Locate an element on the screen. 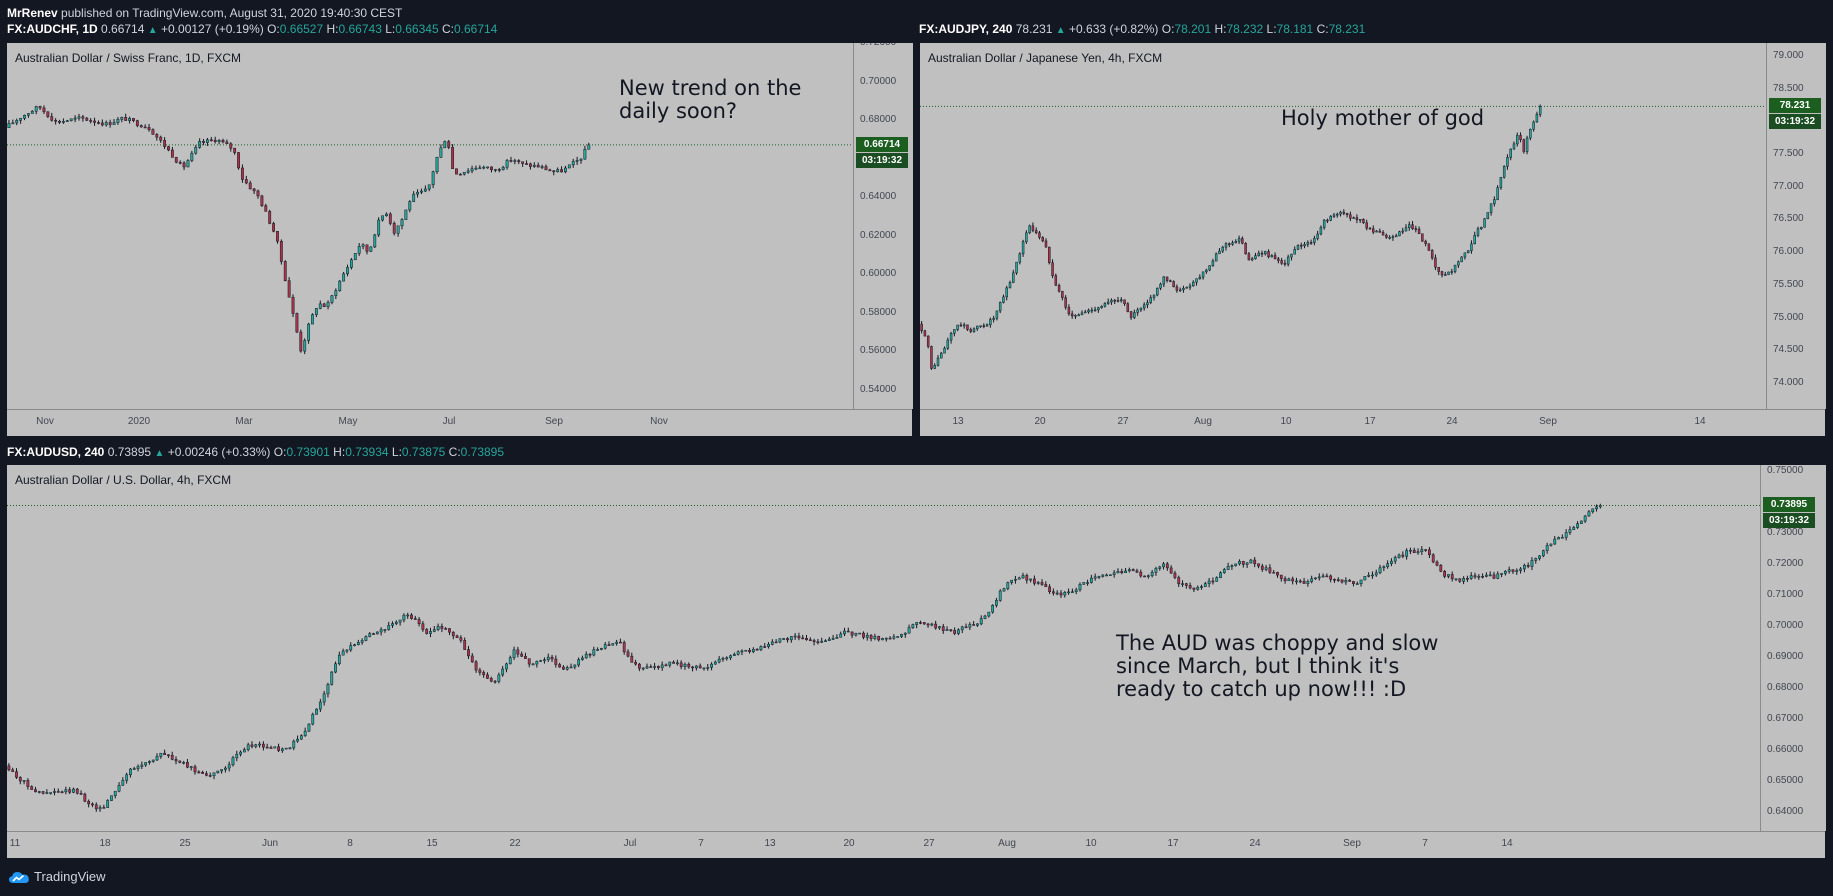 The width and height of the screenshot is (1833, 896). time-axis-audusd: 11 18 25 Jun 8 15 22 Jul 7 13 20 27 Aug 10 17 24 Sep 7 14 is located at coordinates (916, 844).